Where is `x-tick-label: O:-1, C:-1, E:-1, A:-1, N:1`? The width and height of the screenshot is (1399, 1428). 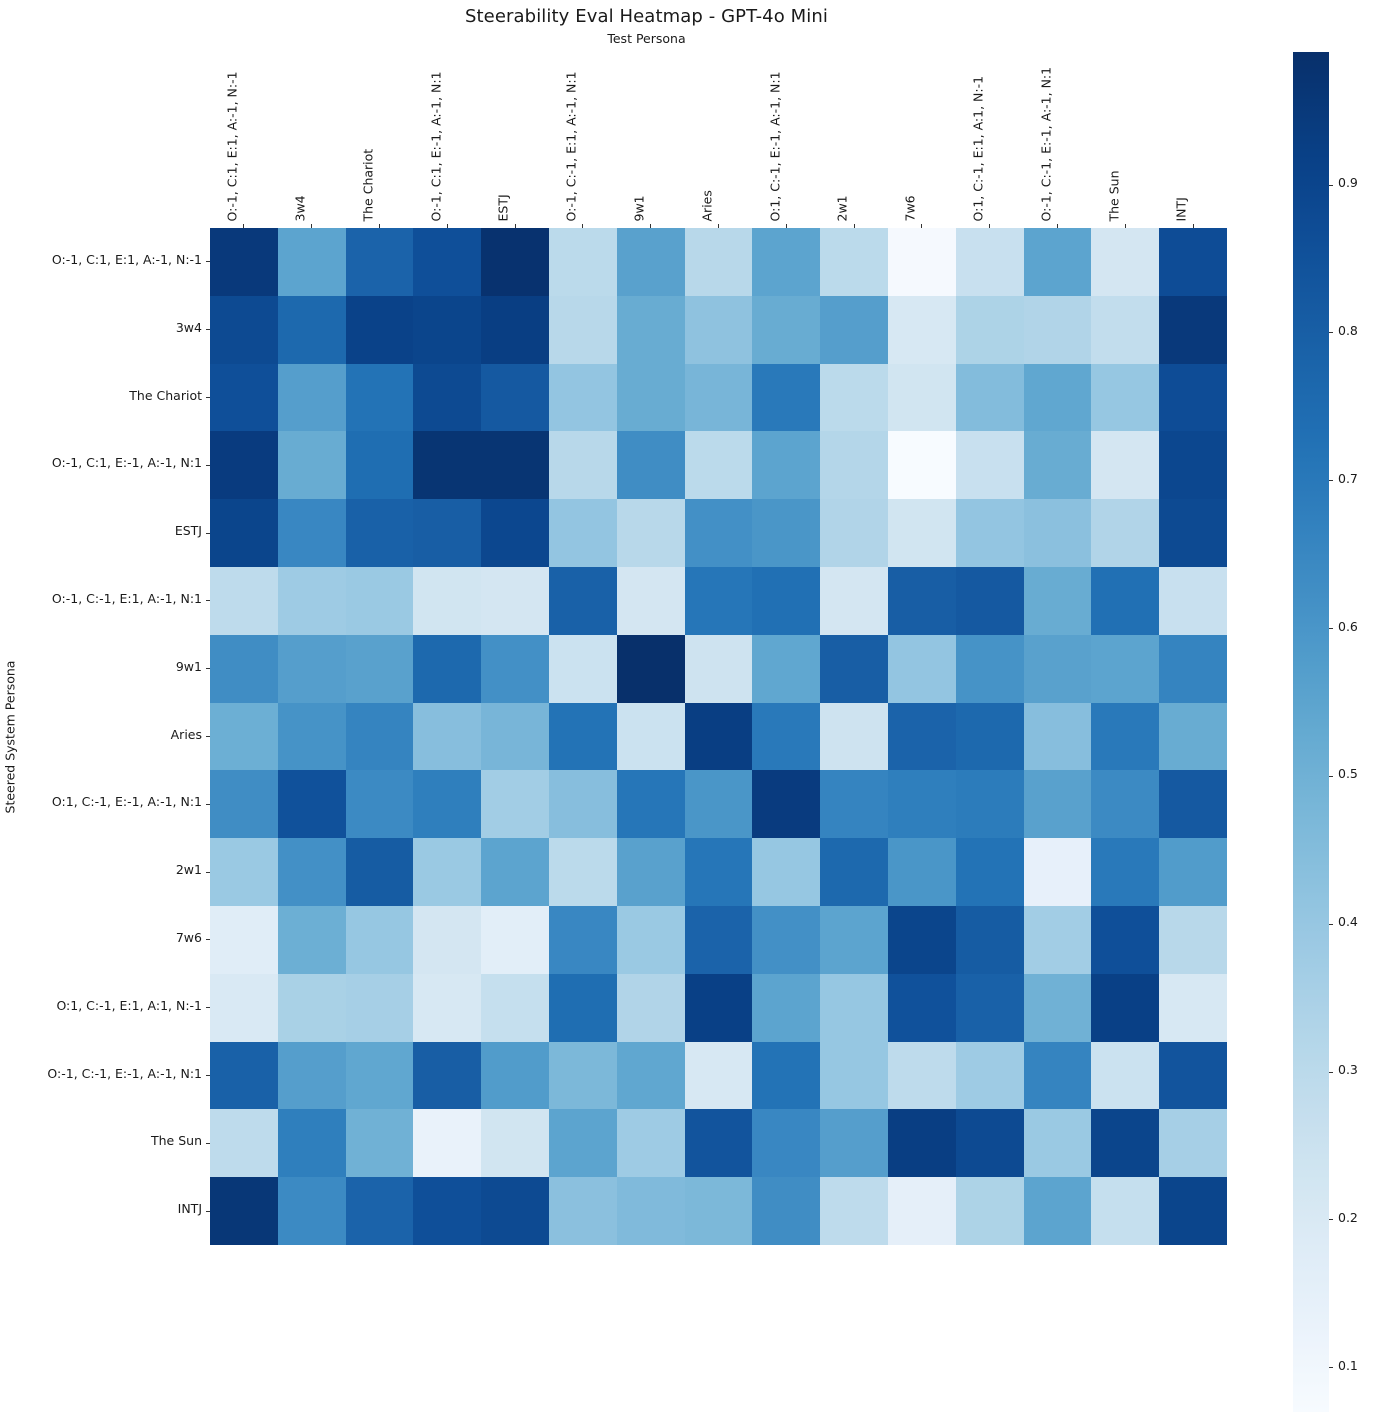 x-tick-label: O:-1, C:-1, E:-1, A:-1, N:1 is located at coordinates (1046, 143).